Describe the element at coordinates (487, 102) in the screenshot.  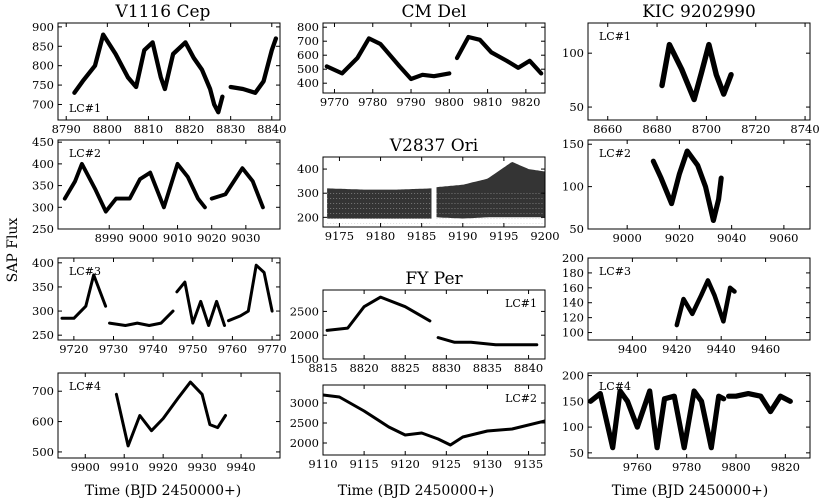
I see `x-tick-label: 9810` at that location.